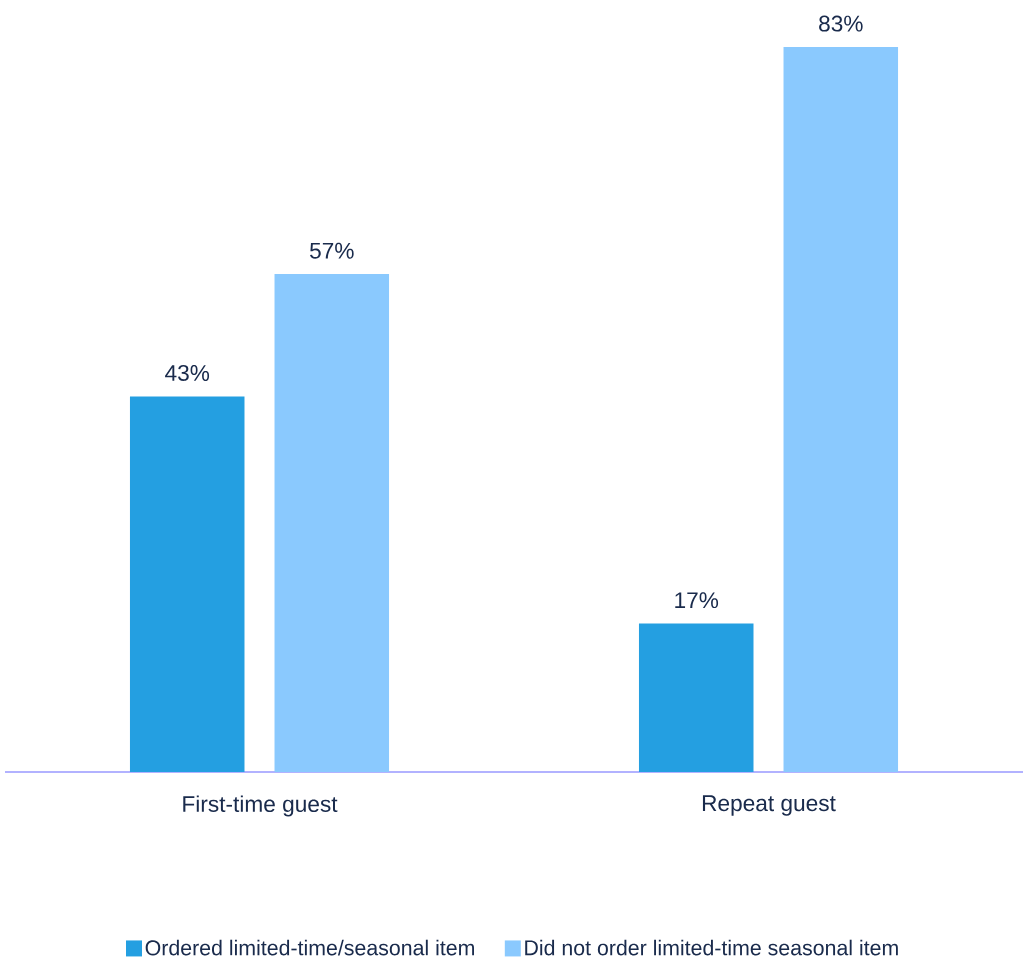 The width and height of the screenshot is (1023, 964). I want to click on data-label: 83%, so click(841, 23).